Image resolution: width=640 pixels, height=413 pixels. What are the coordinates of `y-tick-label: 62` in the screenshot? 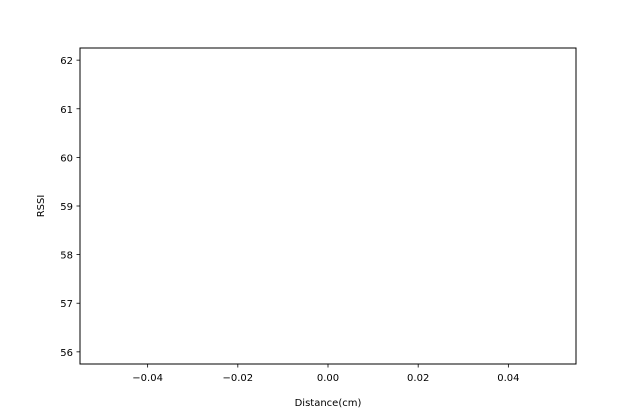 It's located at (66, 61).